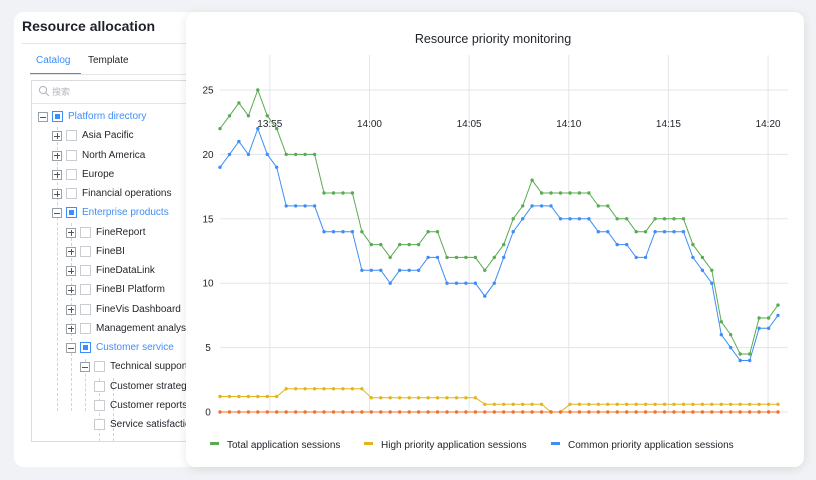  I want to click on tree-guide-line, so click(71, 317).